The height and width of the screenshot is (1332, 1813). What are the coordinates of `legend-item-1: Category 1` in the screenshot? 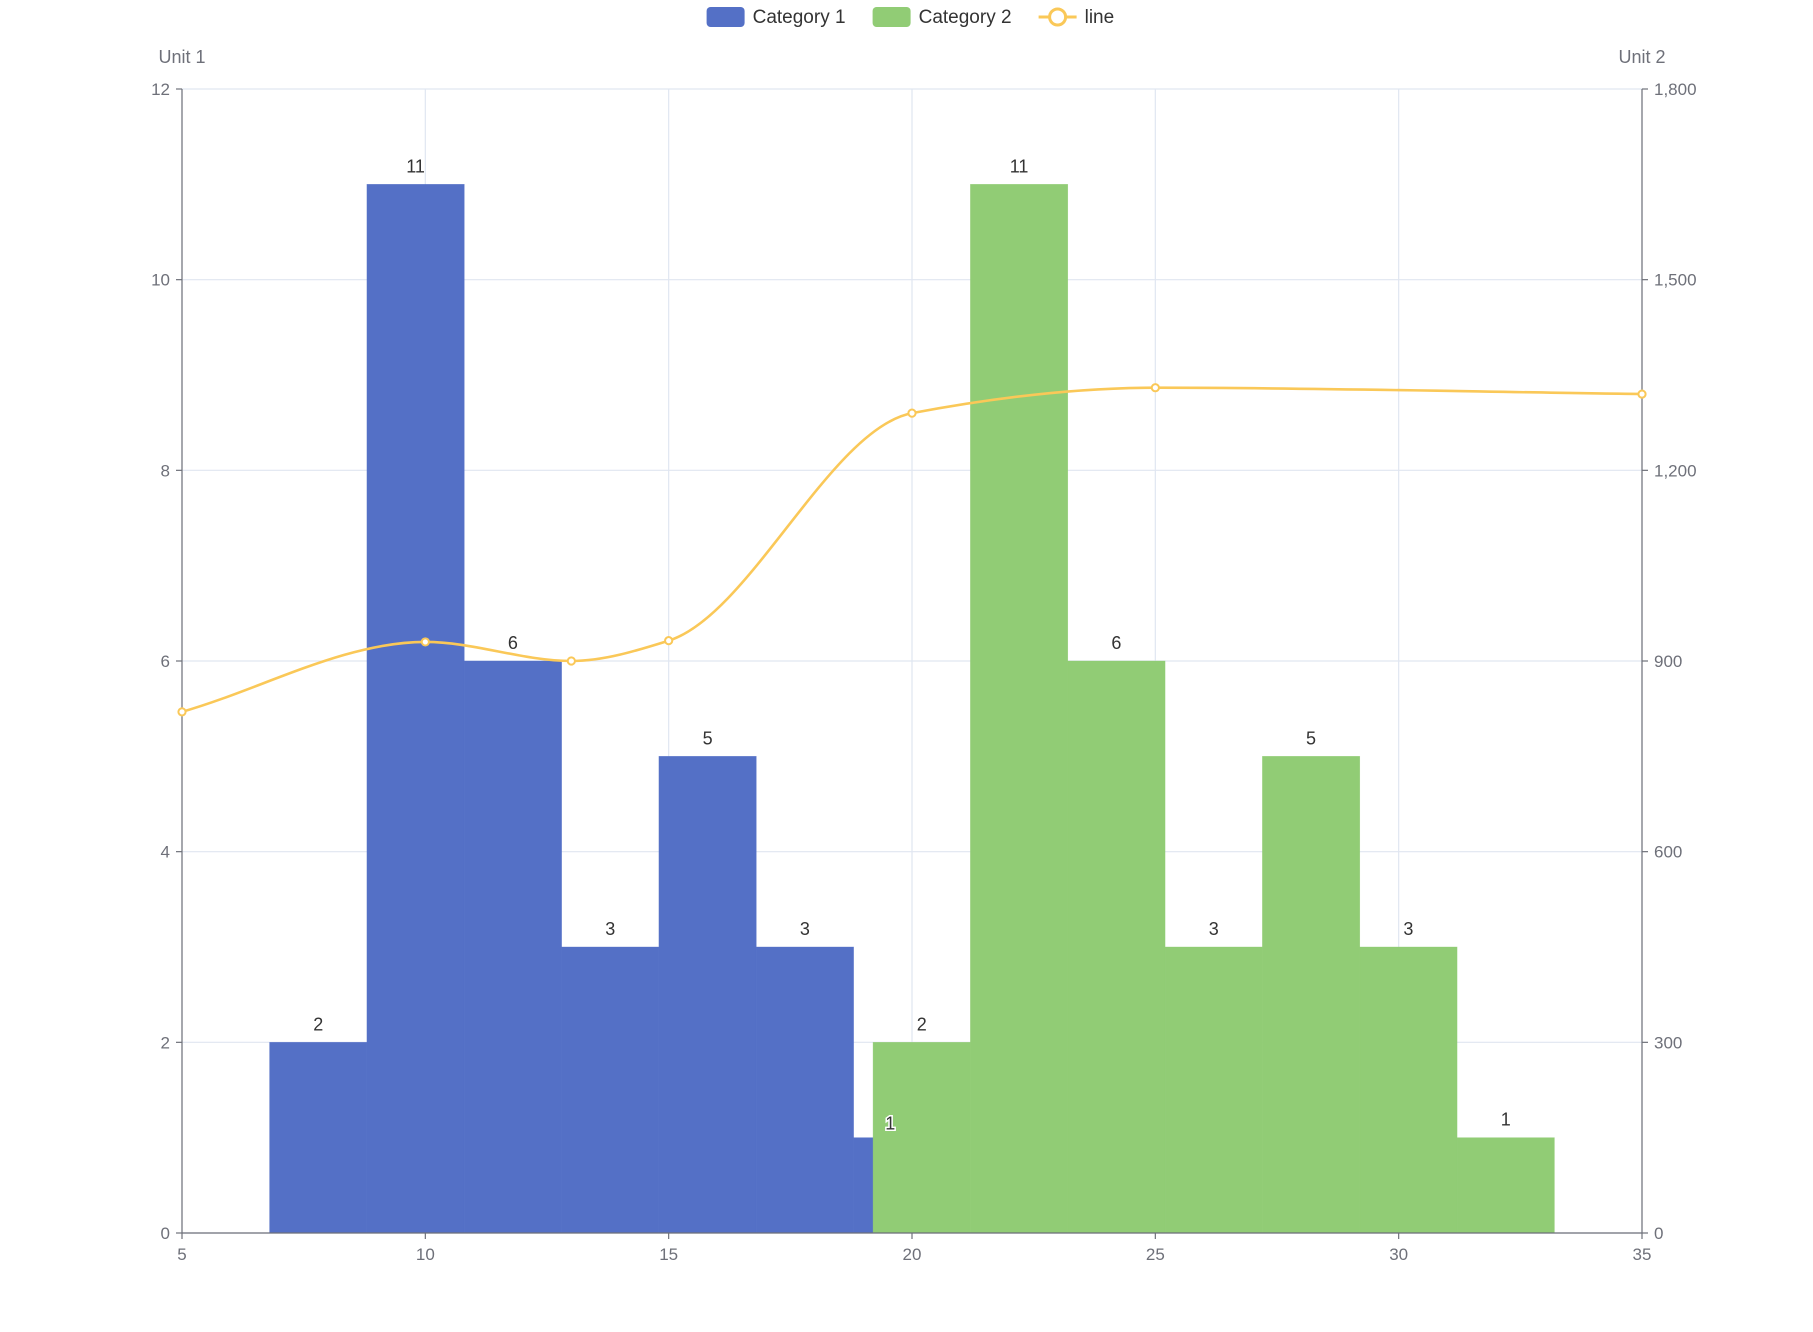 It's located at (776, 17).